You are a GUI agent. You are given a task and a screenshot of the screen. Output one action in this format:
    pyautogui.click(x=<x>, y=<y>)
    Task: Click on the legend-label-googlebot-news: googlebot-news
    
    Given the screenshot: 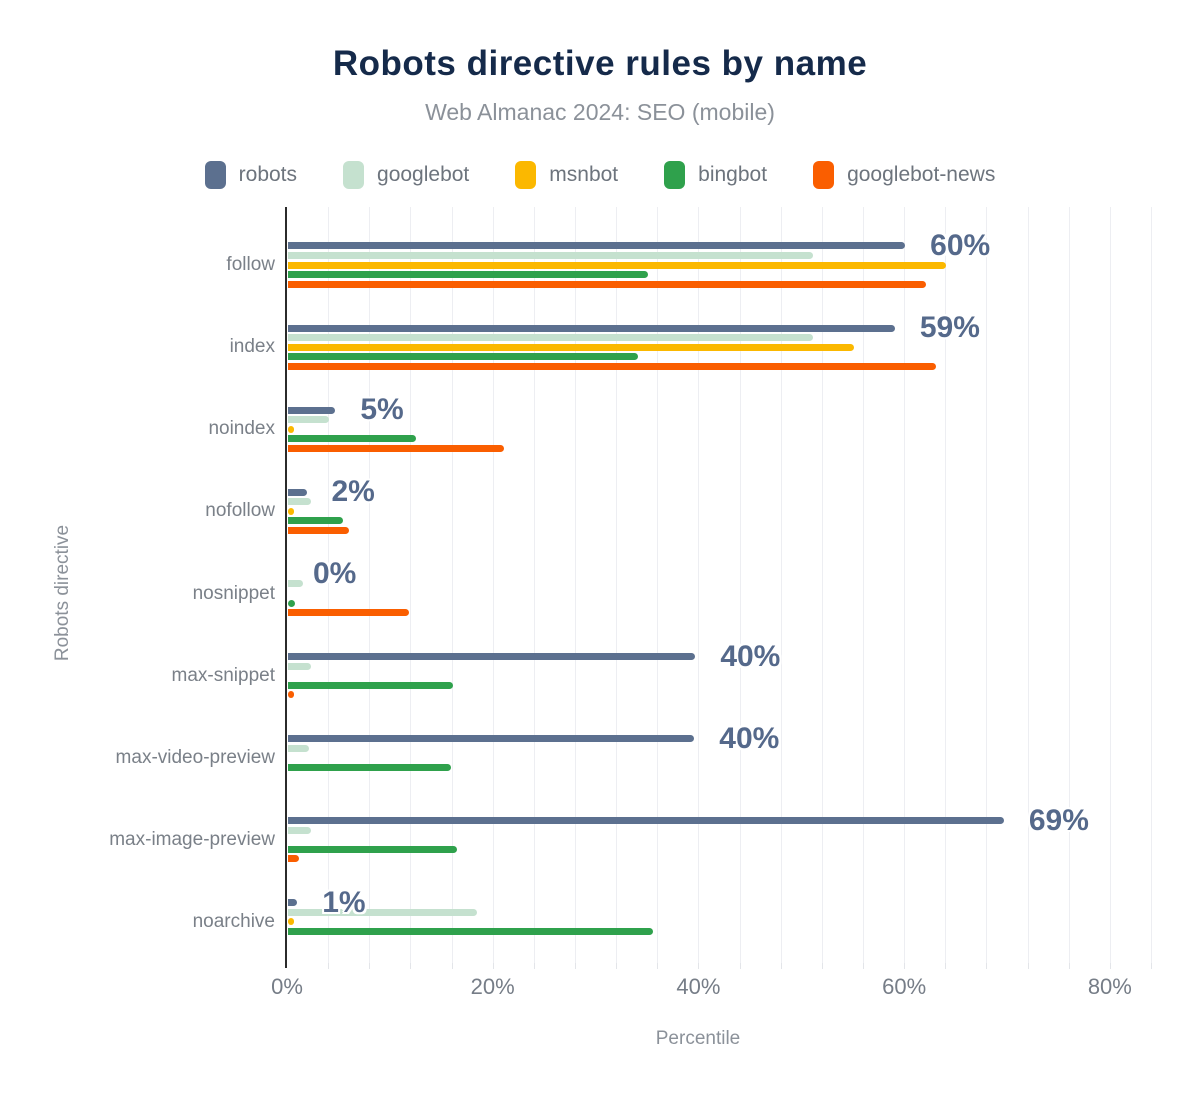 What is the action you would take?
    pyautogui.click(x=921, y=174)
    